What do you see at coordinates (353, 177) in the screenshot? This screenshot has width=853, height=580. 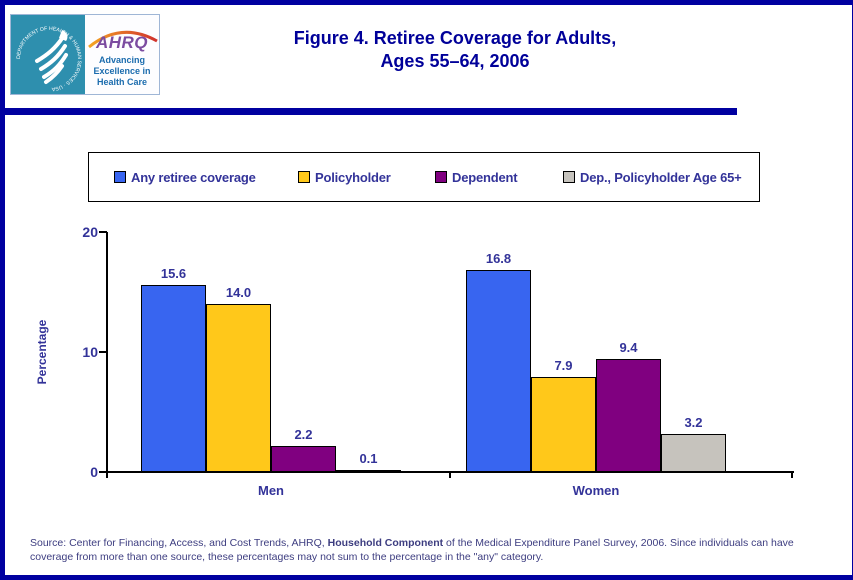 I see `legend-label: Policyholder` at bounding box center [353, 177].